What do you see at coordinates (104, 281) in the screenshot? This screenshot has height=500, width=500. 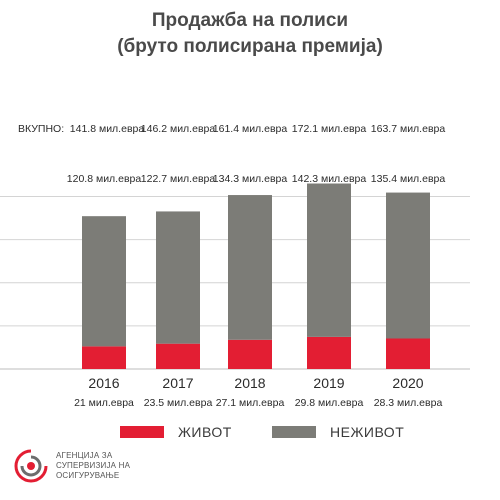 I see `bar-nonlife-2016` at bounding box center [104, 281].